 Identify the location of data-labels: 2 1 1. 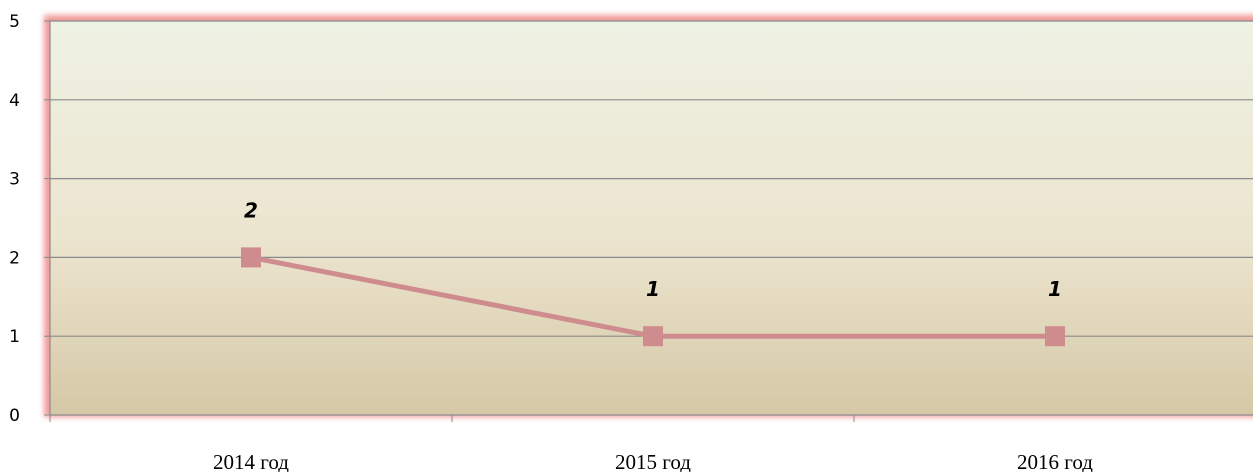
(653, 249).